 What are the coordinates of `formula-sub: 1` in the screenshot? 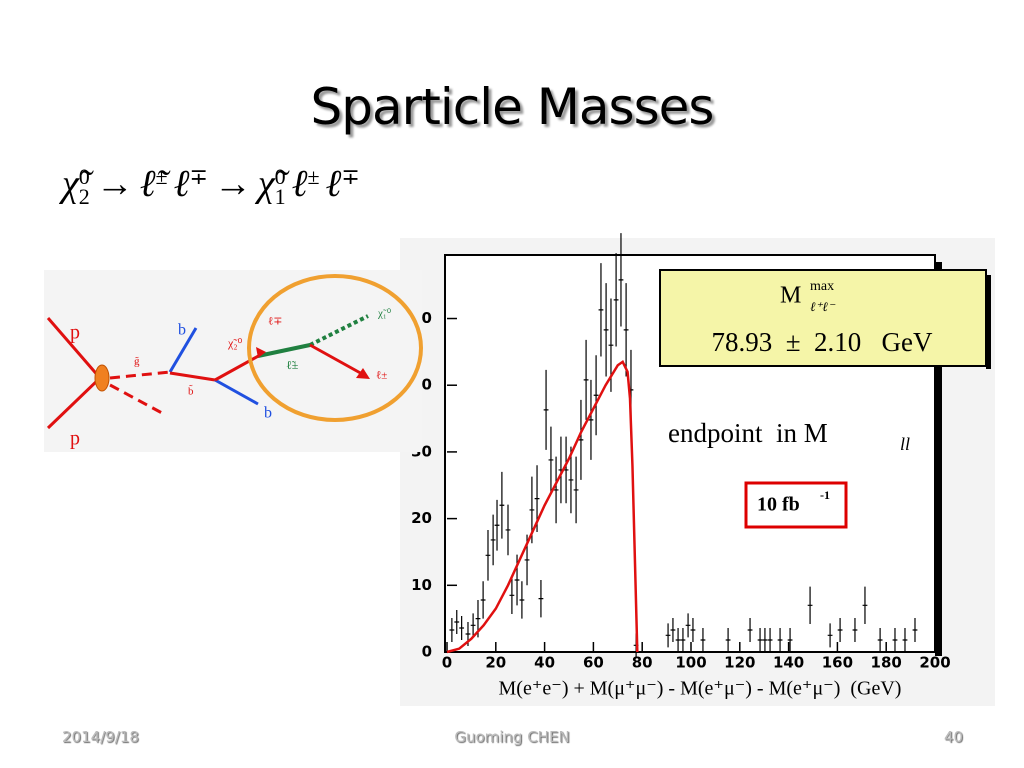 It's located at (280, 197).